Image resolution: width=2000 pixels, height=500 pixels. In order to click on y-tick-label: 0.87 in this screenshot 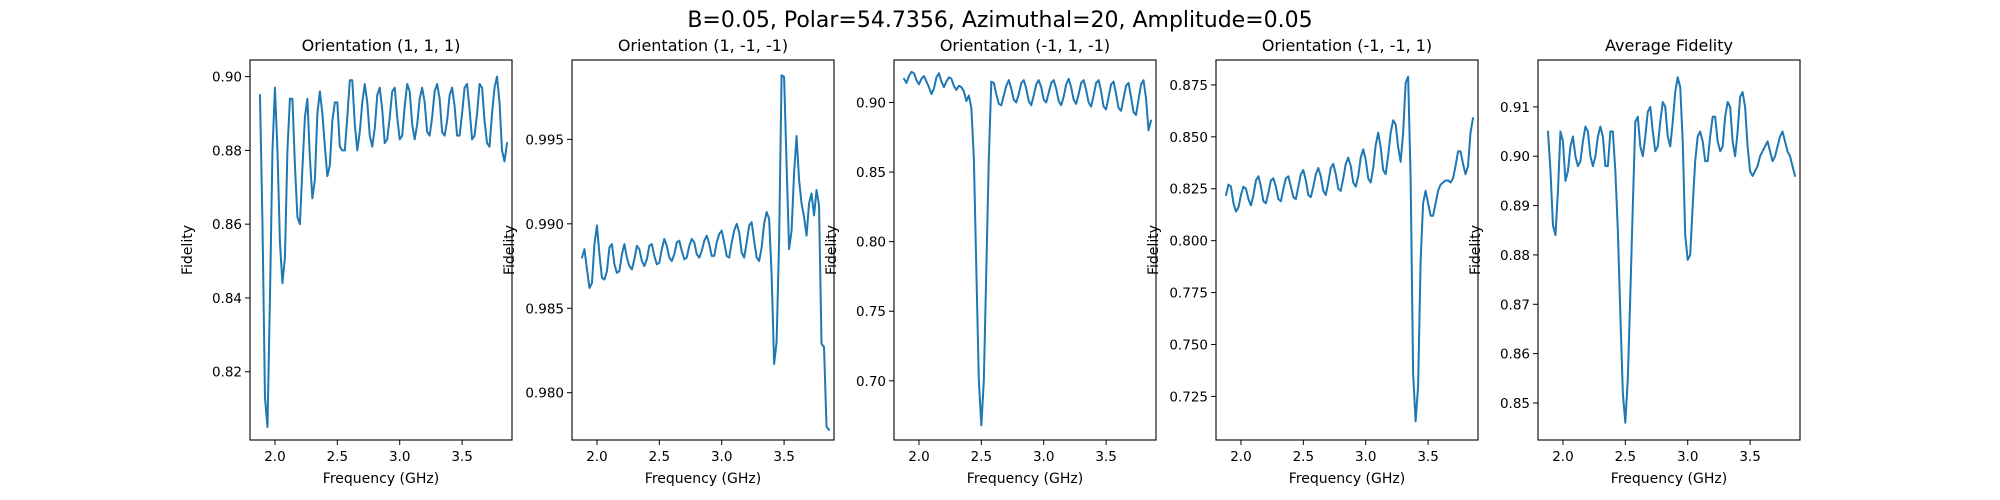, I will do `click(1515, 305)`.